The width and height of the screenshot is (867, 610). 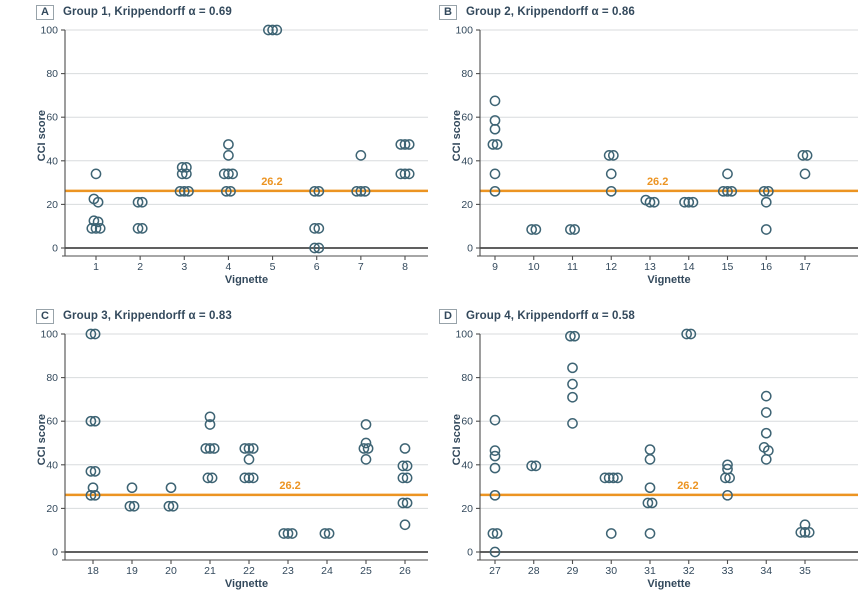 What do you see at coordinates (42, 440) in the screenshot?
I see `y-axis-label: CCI score` at bounding box center [42, 440].